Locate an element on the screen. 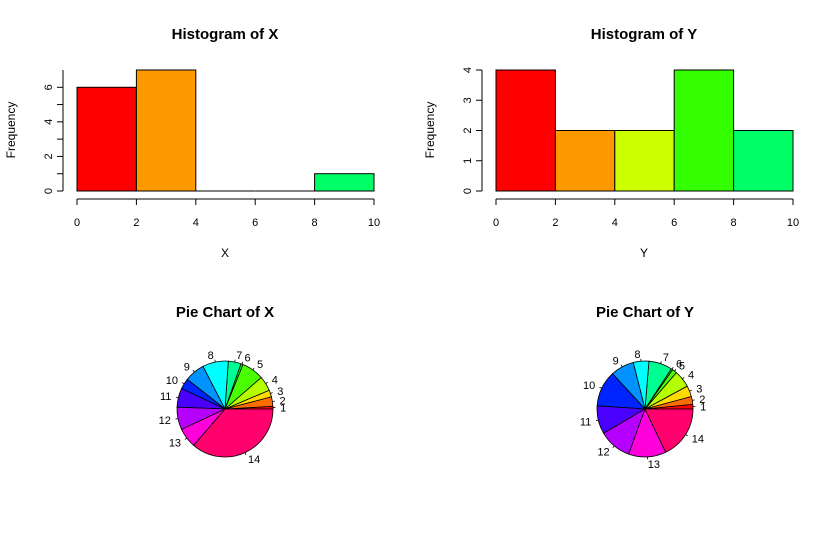  pie-y-slice-label: 13 is located at coordinates (654, 465).